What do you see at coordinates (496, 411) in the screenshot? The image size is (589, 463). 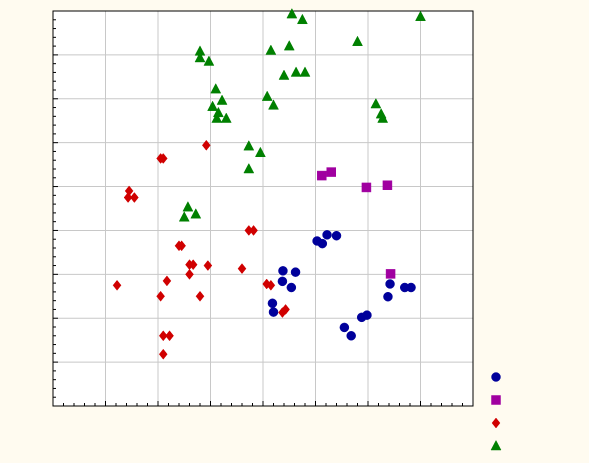 I see `legend` at bounding box center [496, 411].